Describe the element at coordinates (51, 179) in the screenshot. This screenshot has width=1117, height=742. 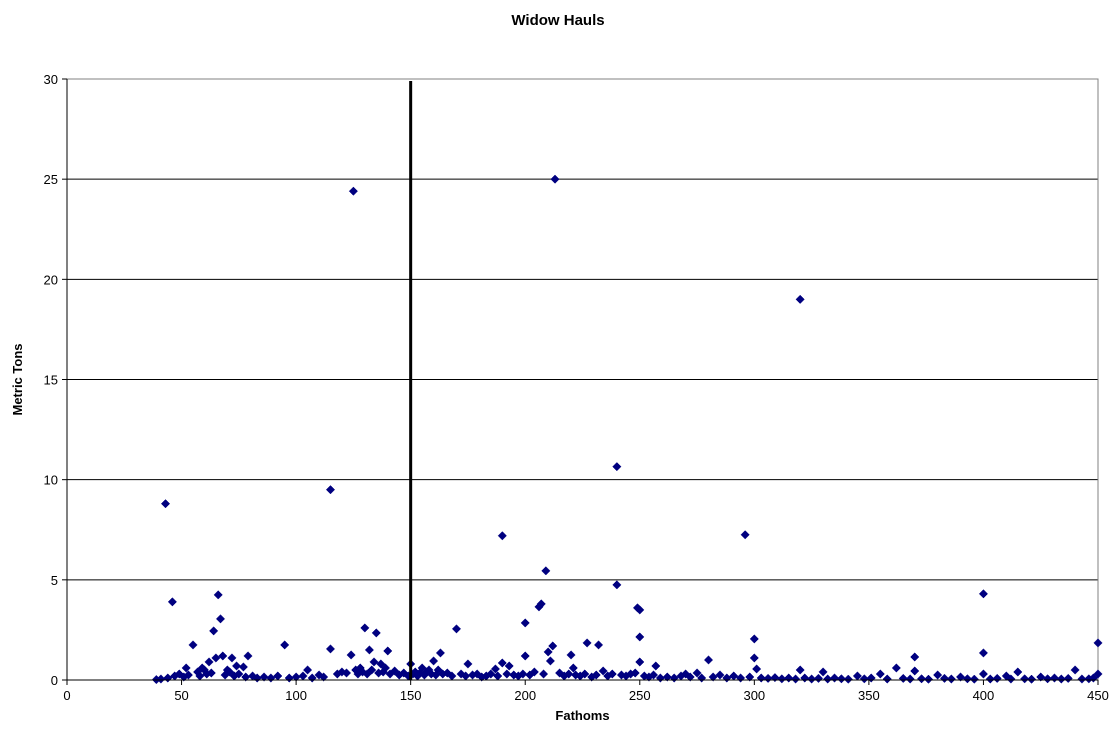
I see `y-tick-label: 25` at that location.